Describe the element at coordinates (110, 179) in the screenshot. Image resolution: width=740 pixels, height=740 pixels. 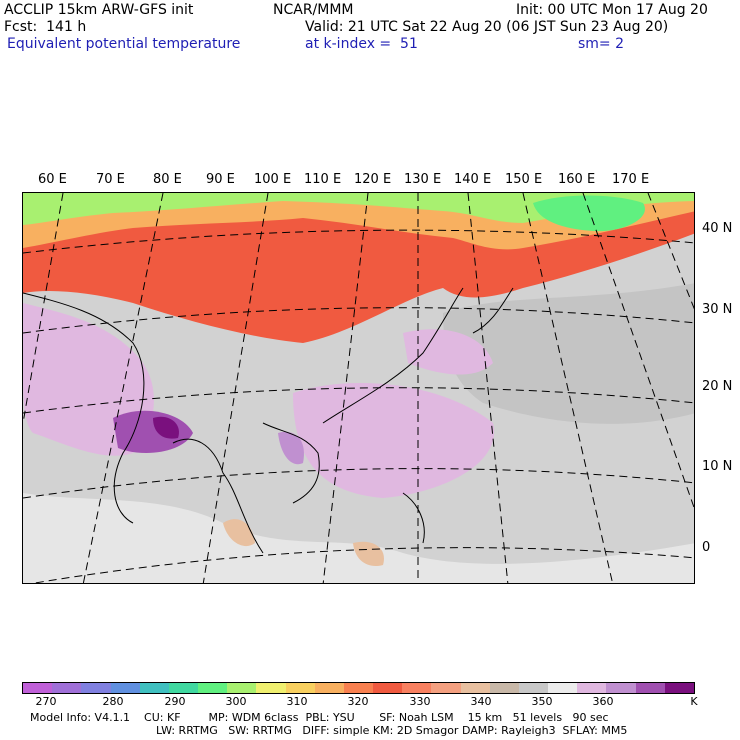
I see `lon-label-70e: 70 E` at that location.